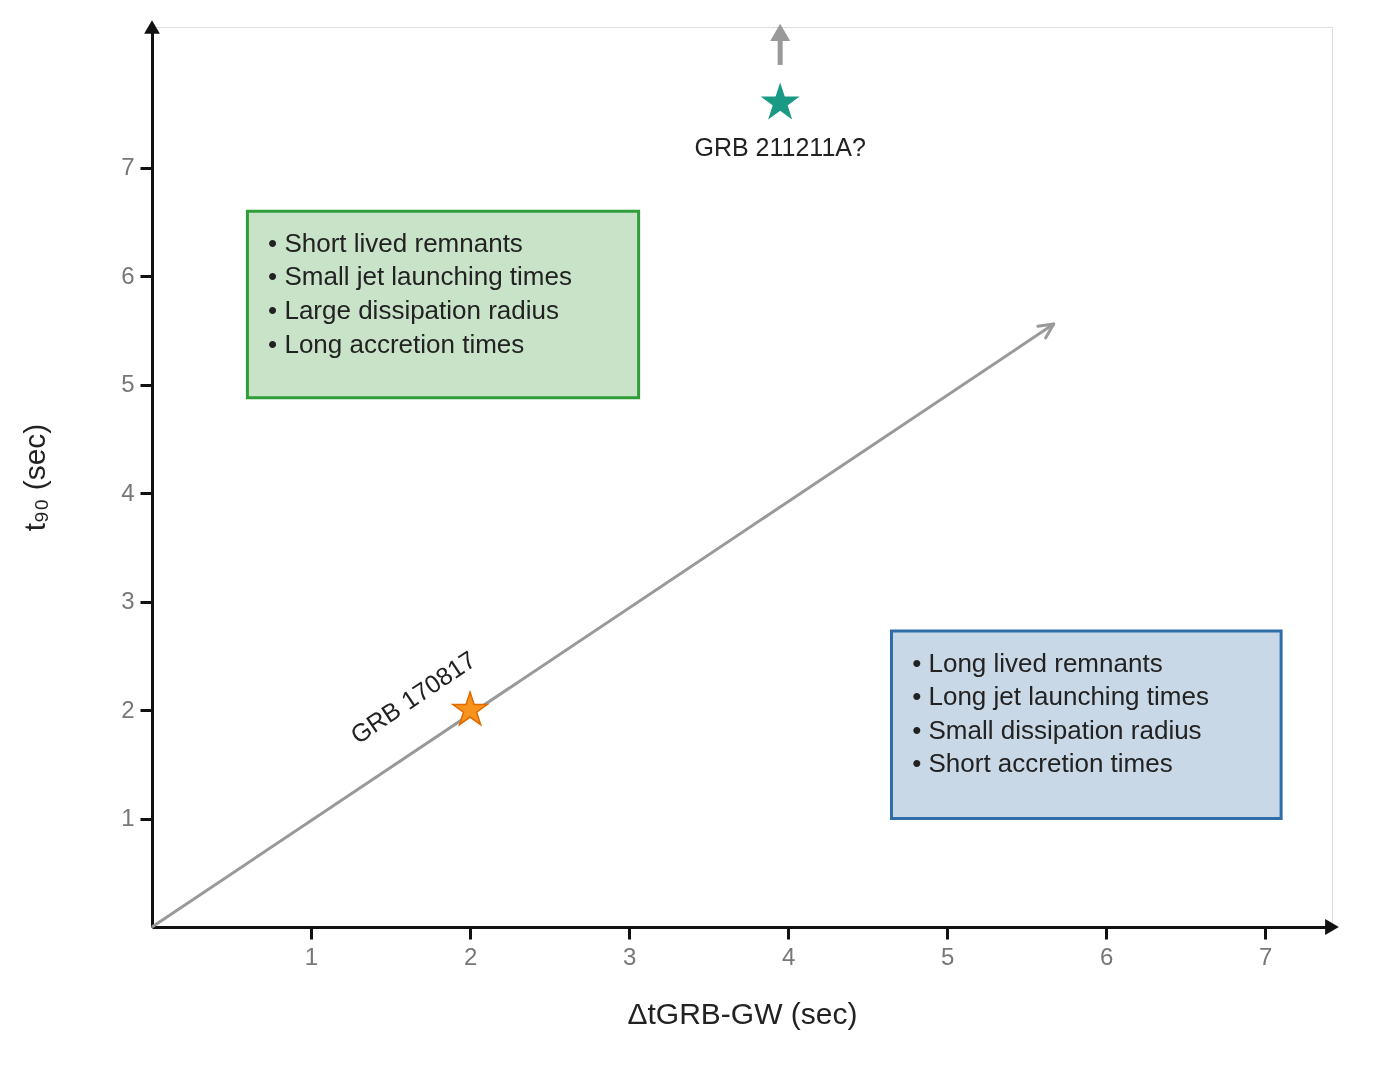  I want to click on x-tick-label: 1, so click(311, 956).